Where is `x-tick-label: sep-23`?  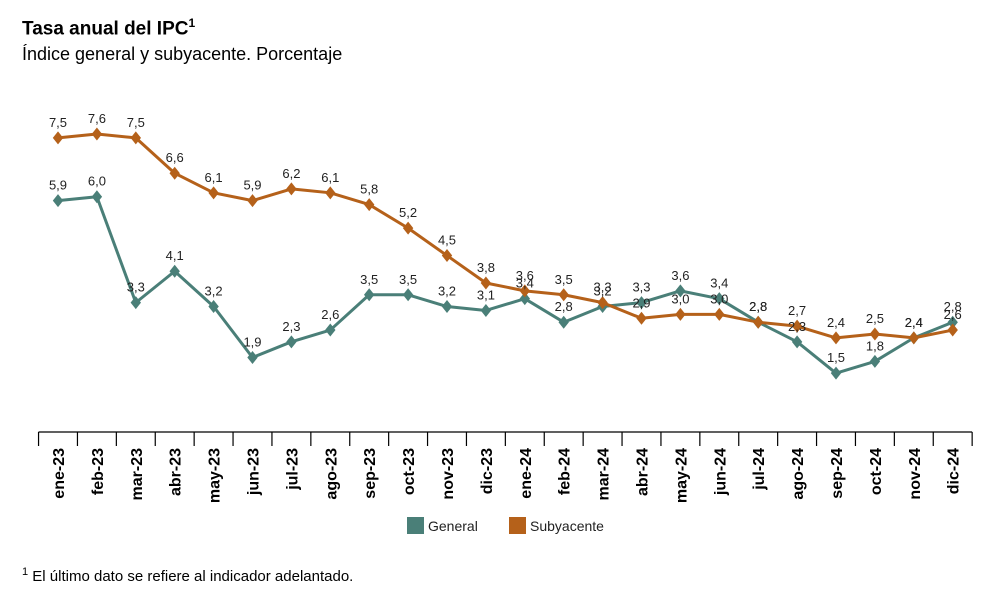 x-tick-label: sep-23 is located at coordinates (370, 473).